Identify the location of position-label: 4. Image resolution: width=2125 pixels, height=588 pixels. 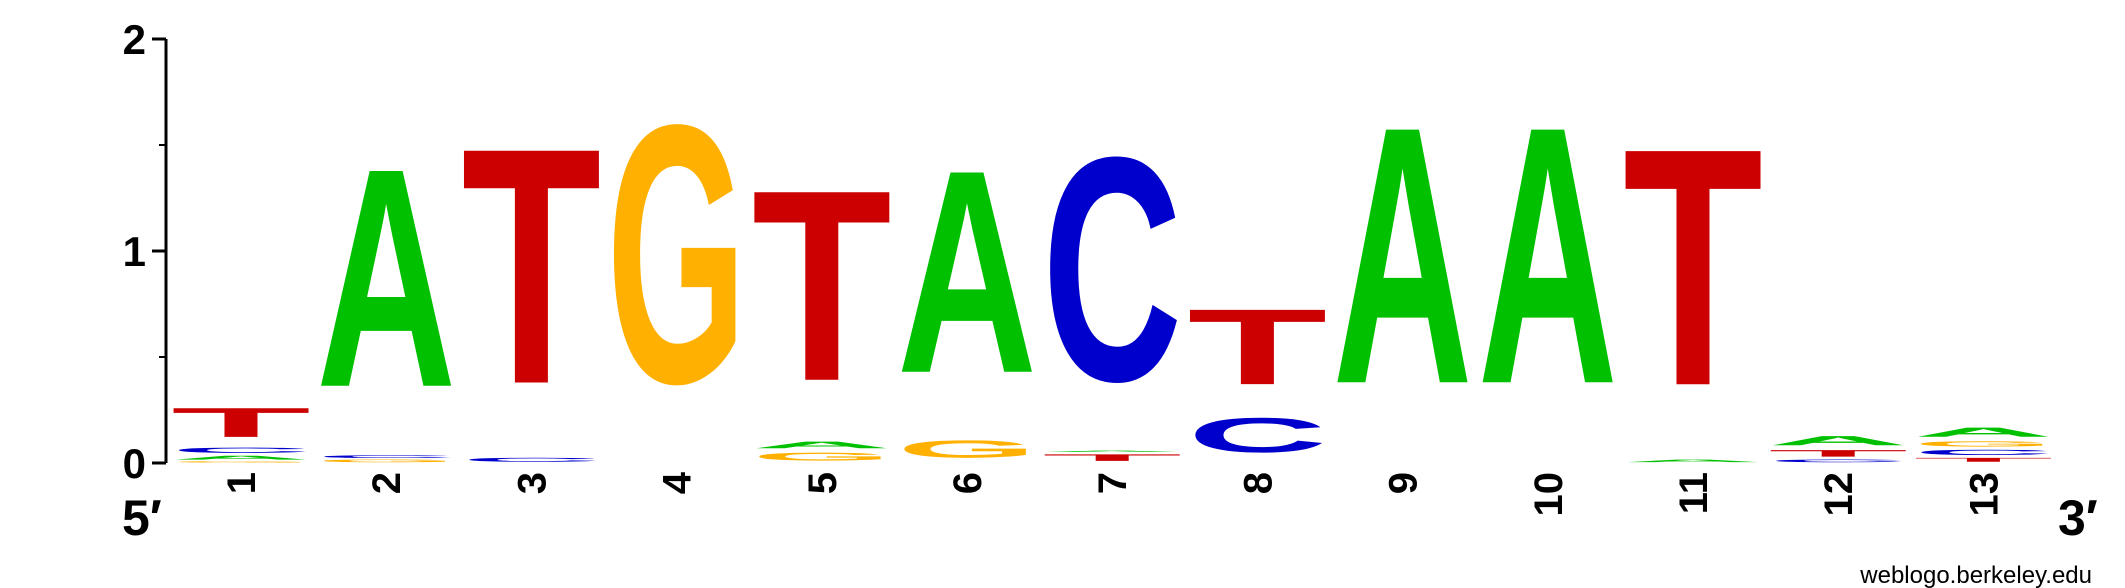
(678, 482).